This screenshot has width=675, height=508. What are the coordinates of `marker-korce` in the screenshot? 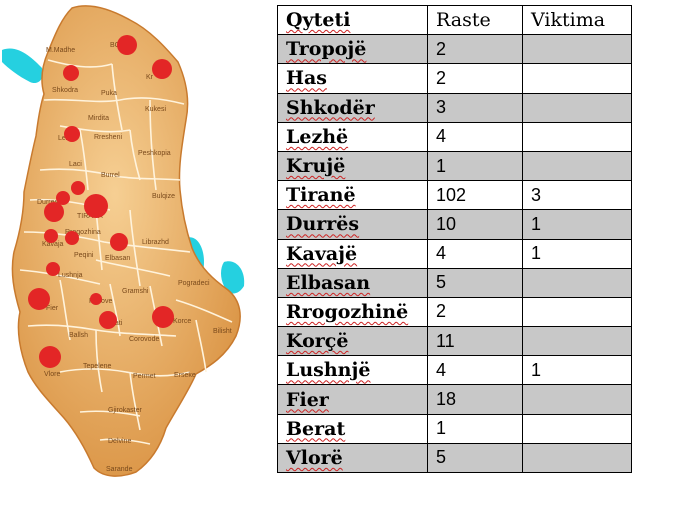 It's located at (163, 317).